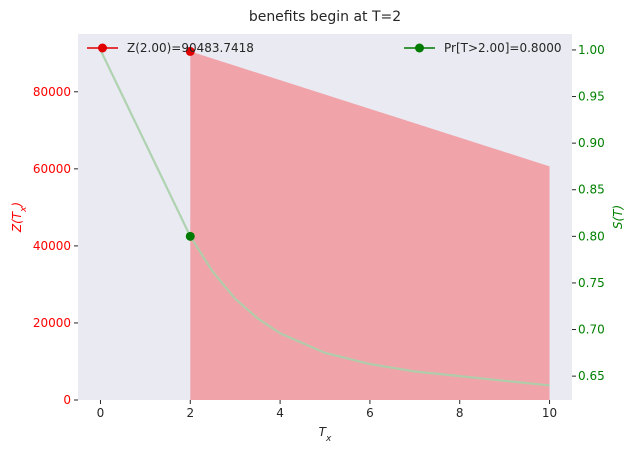  What do you see at coordinates (591, 50) in the screenshot?
I see `y-right-tick-label: 1.00` at bounding box center [591, 50].